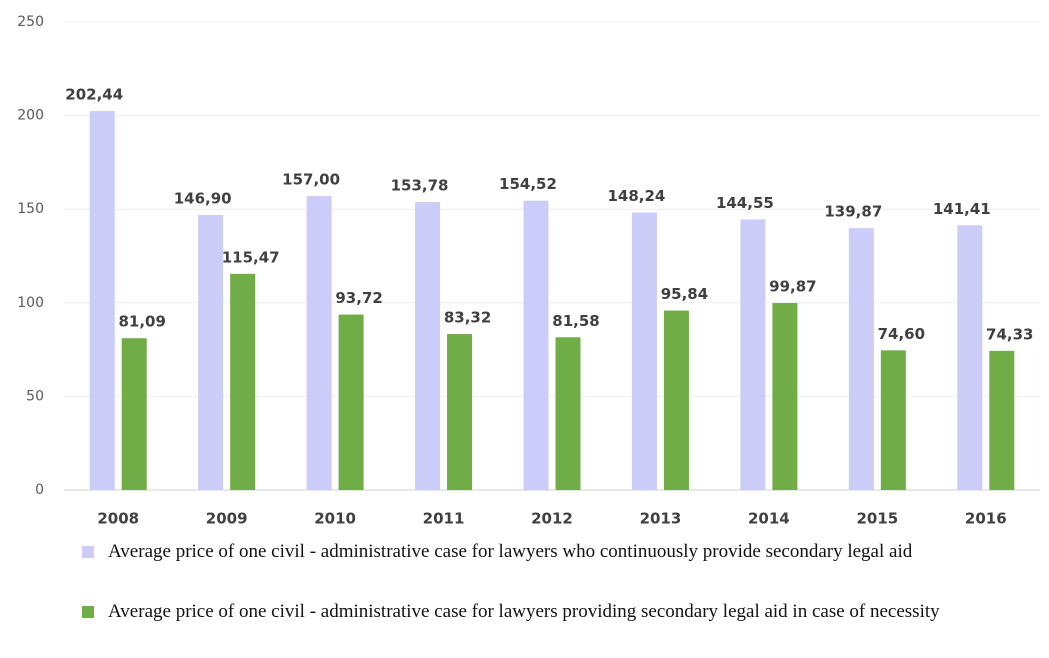 The image size is (1049, 658). What do you see at coordinates (467, 318) in the screenshot?
I see `value-label: 83,32` at bounding box center [467, 318].